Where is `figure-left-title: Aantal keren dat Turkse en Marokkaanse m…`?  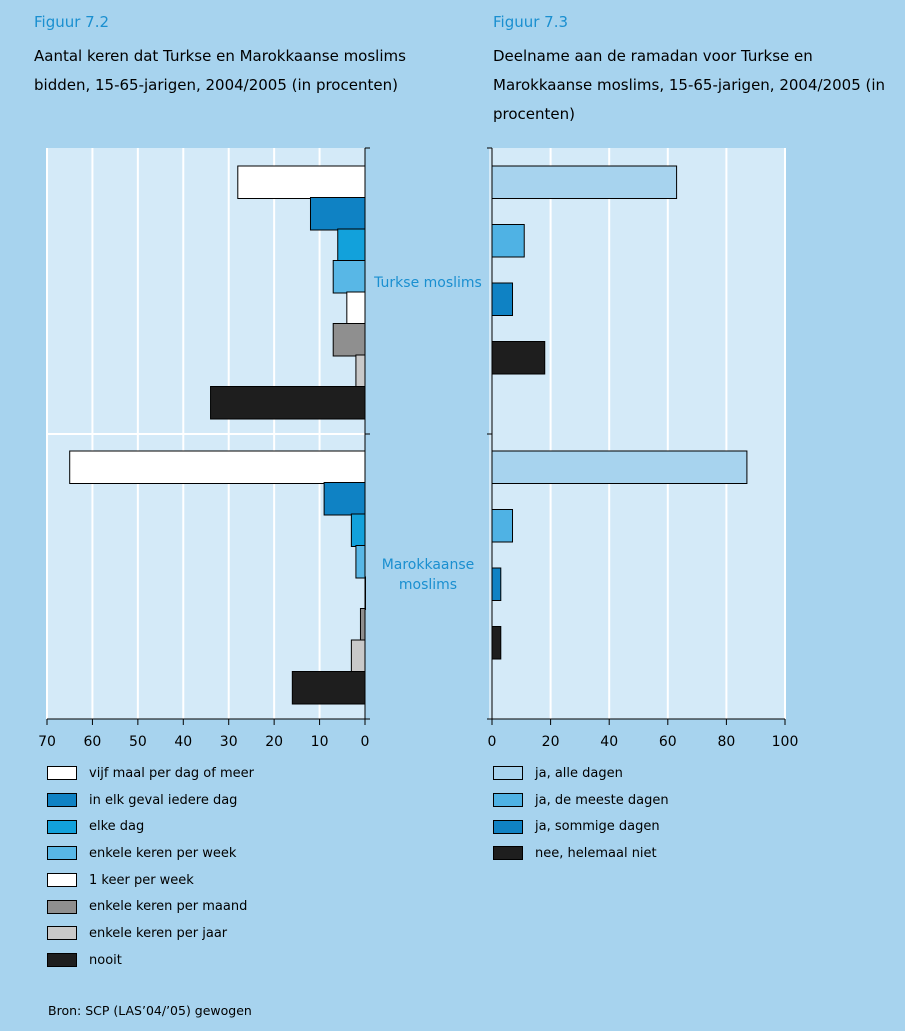
figure-left-title: Aantal keren dat Turkse en Marokkaanse m… is located at coordinates (220, 70).